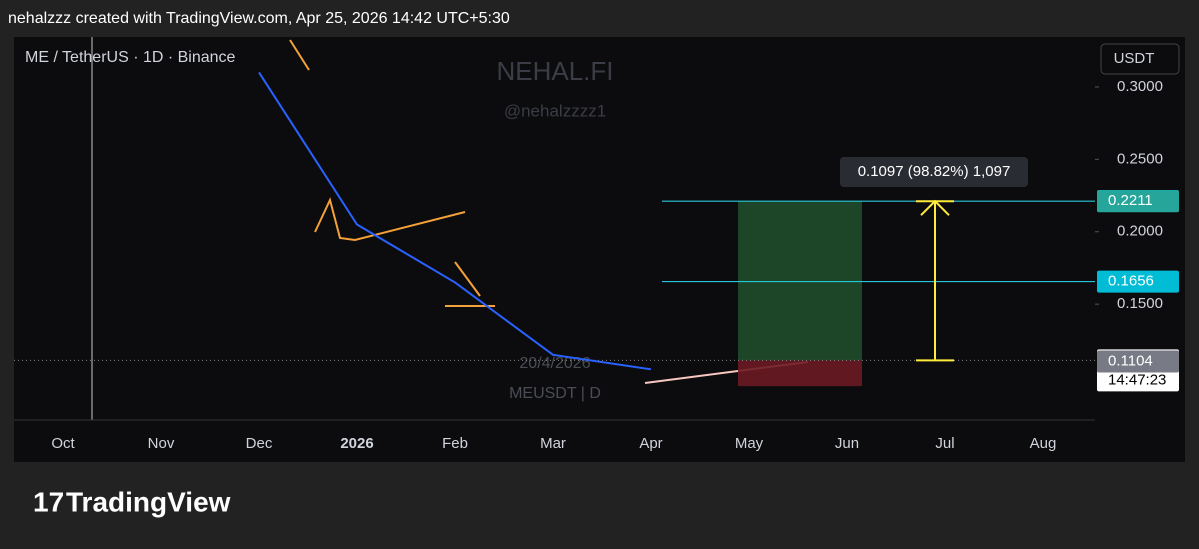 This screenshot has width=1199, height=549. What do you see at coordinates (553, 443) in the screenshot?
I see `x-tick-label: Mar` at bounding box center [553, 443].